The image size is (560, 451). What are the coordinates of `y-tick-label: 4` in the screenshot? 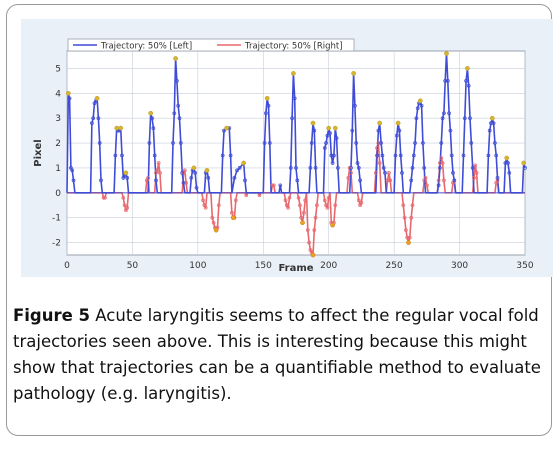 It's located at (58, 94).